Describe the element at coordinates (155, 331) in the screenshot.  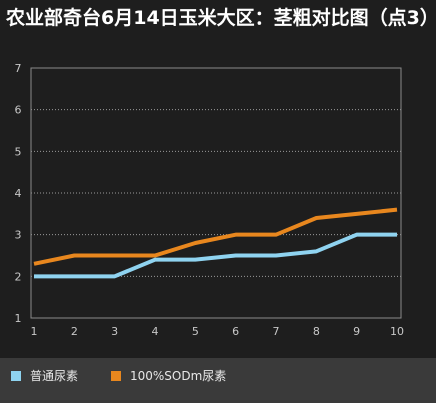
I see `x-tick-label: 4` at that location.